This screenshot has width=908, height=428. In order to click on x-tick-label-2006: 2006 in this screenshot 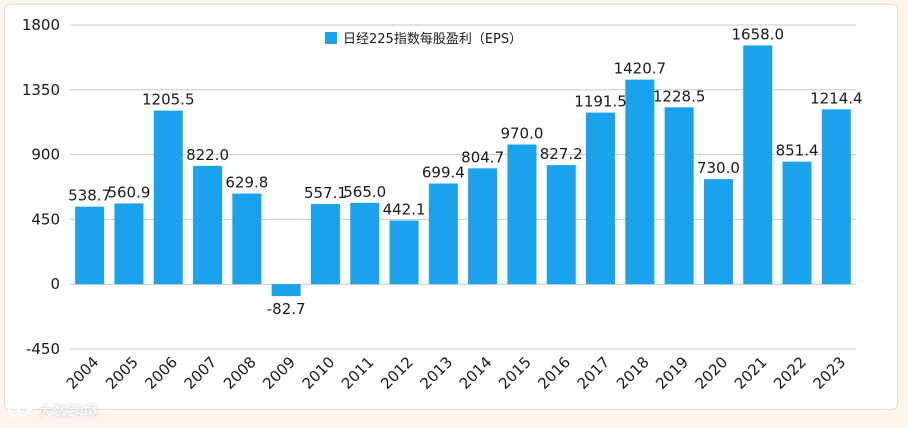, I will do `click(161, 373)`.